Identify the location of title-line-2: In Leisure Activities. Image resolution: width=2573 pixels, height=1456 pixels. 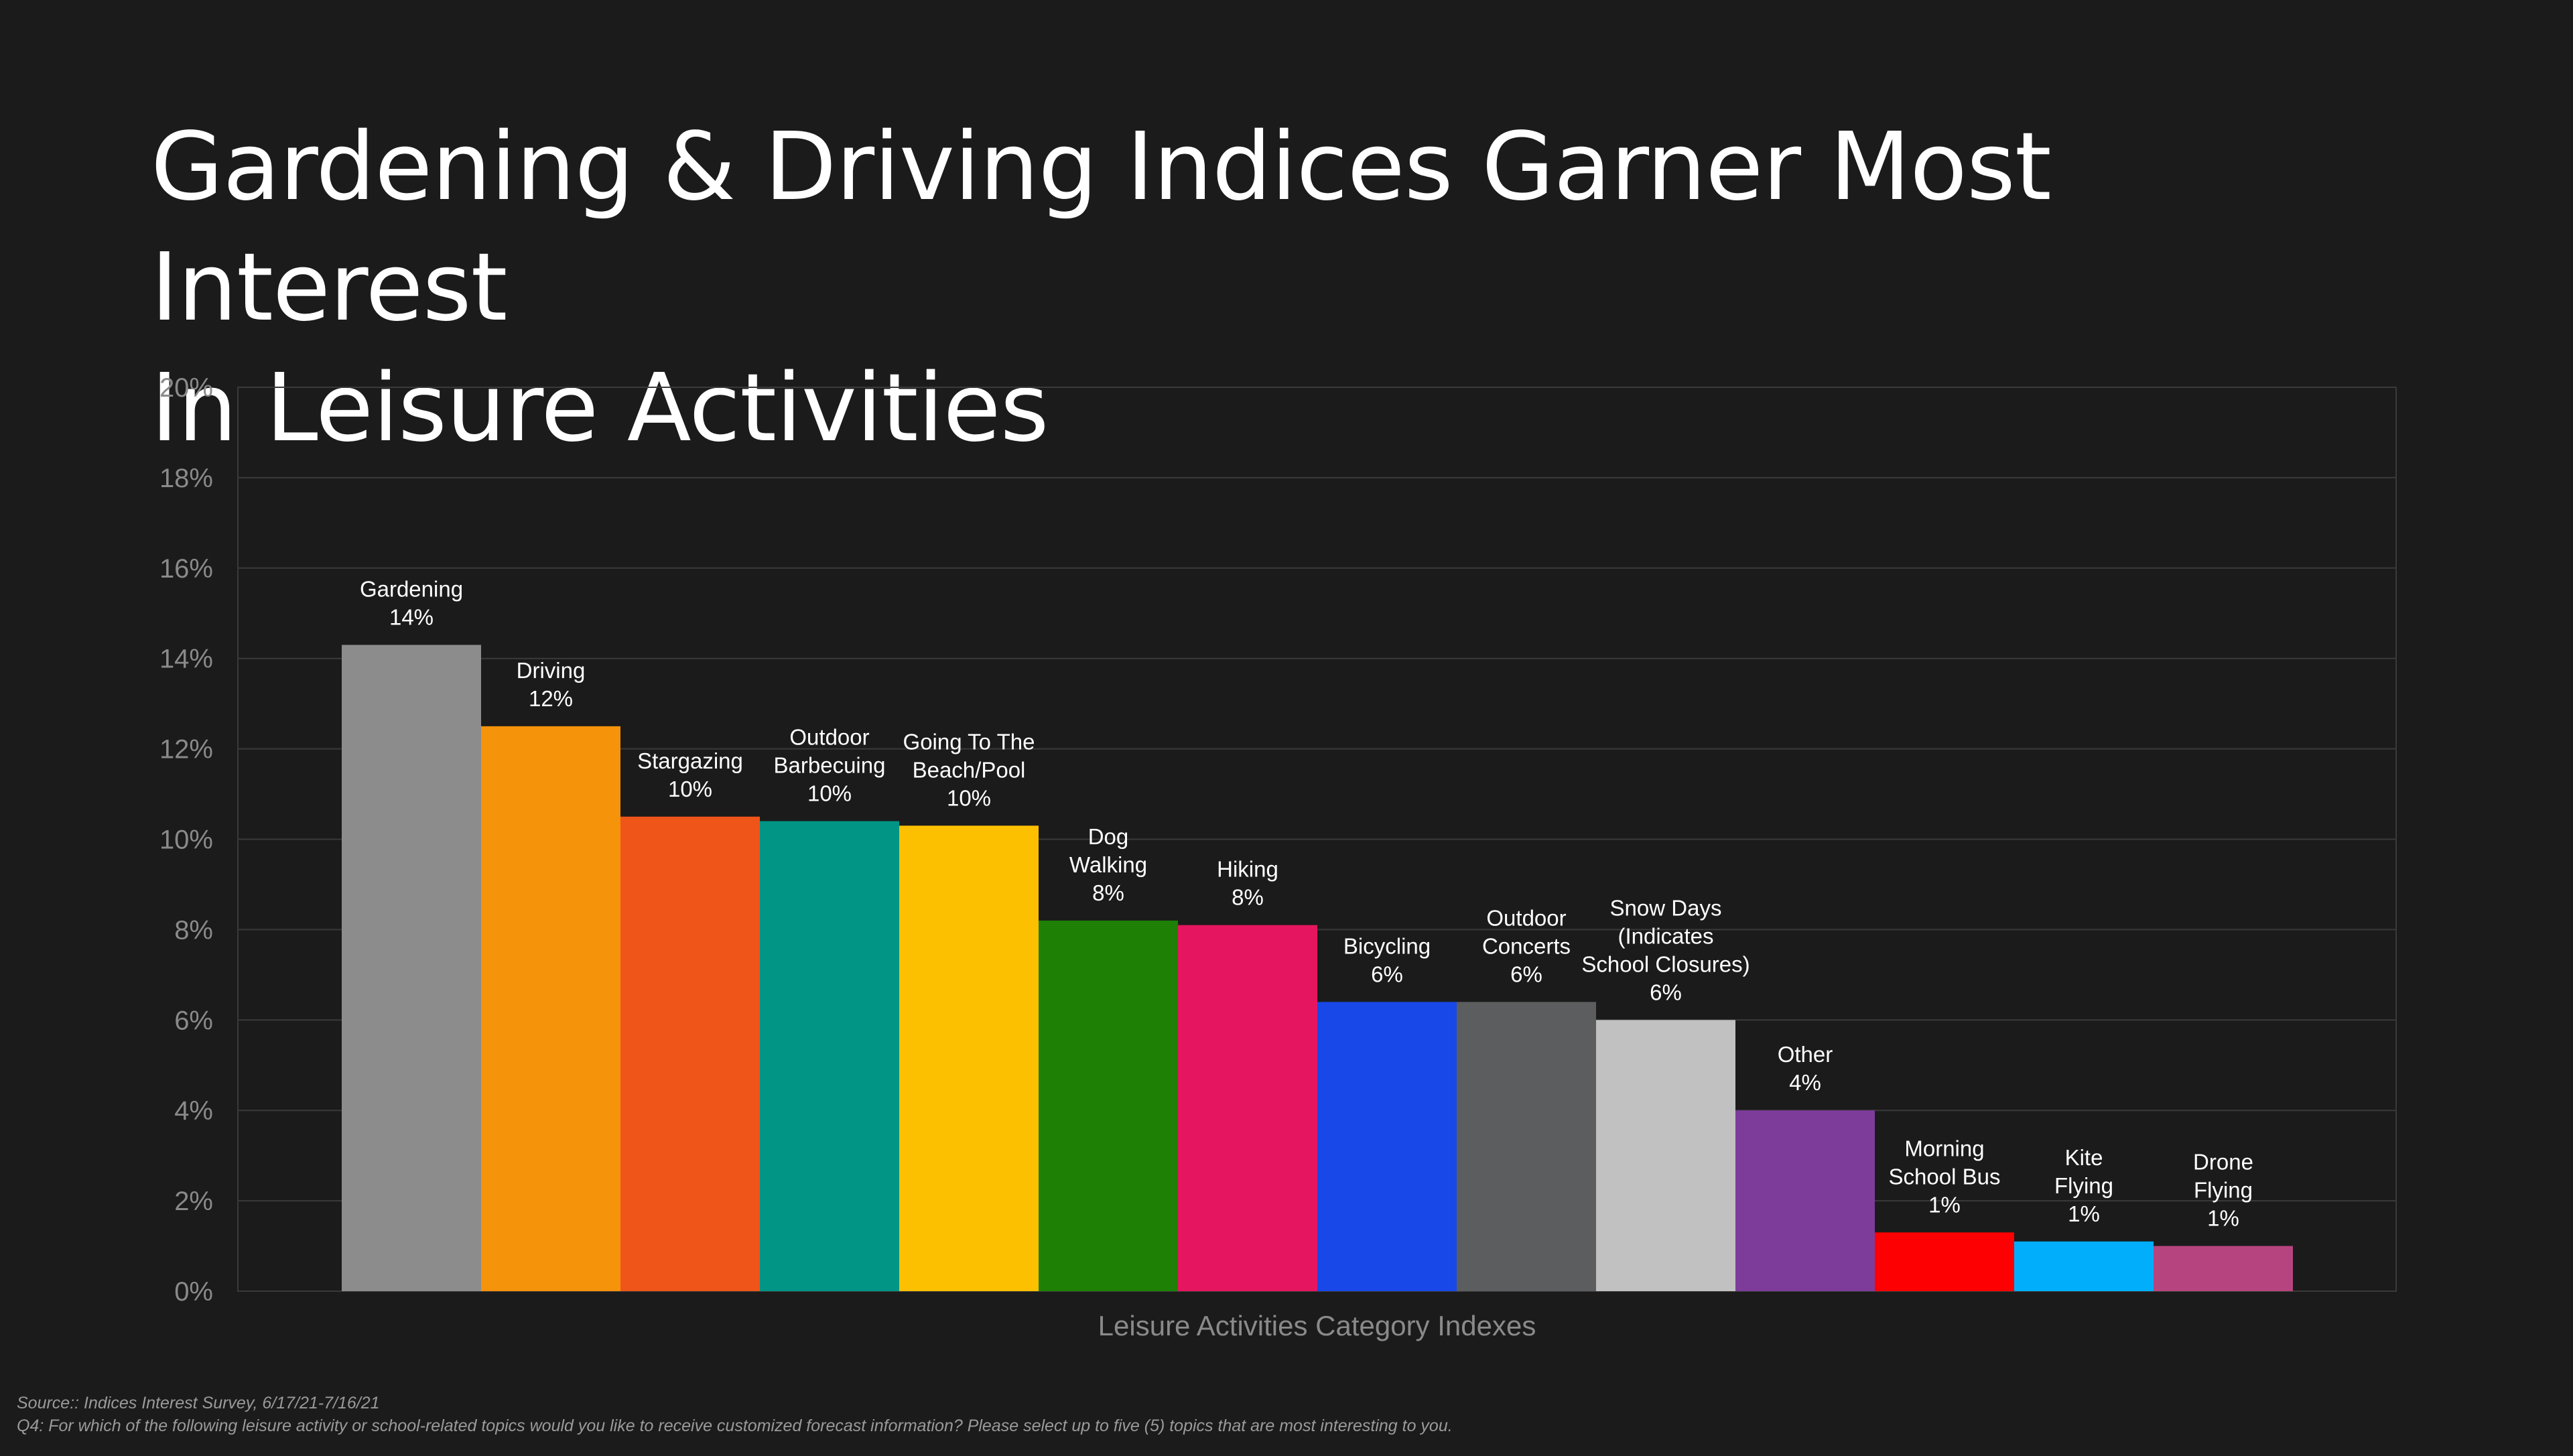
(600, 408).